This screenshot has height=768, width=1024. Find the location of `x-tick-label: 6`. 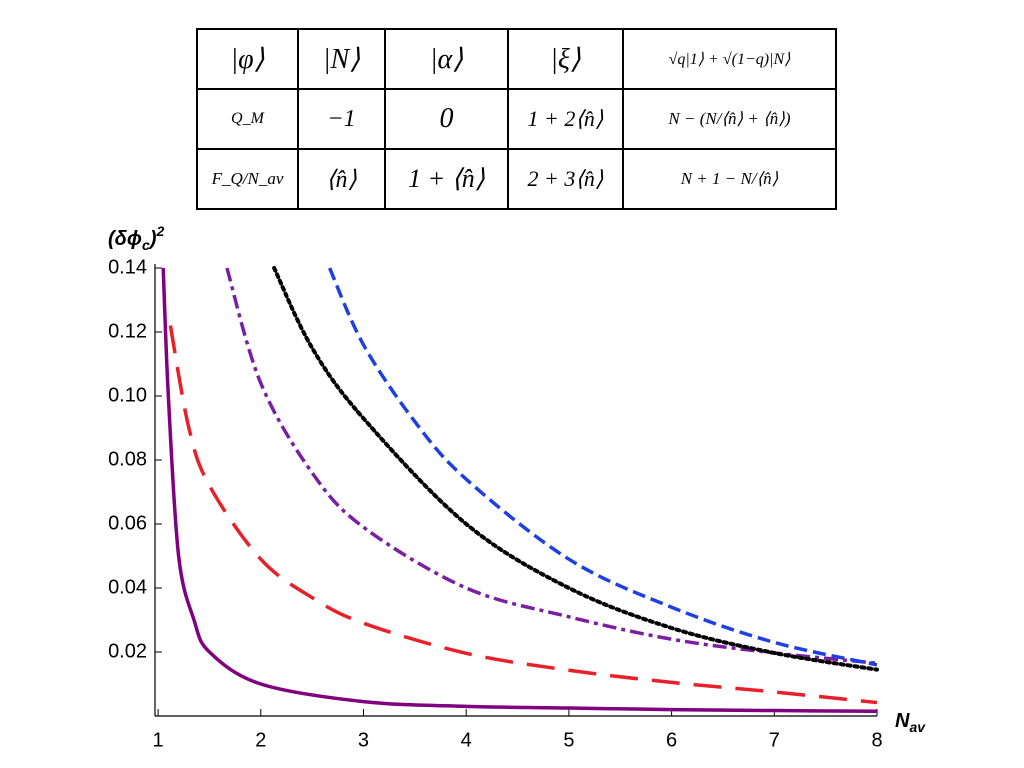

x-tick-label: 6 is located at coordinates (671, 740).